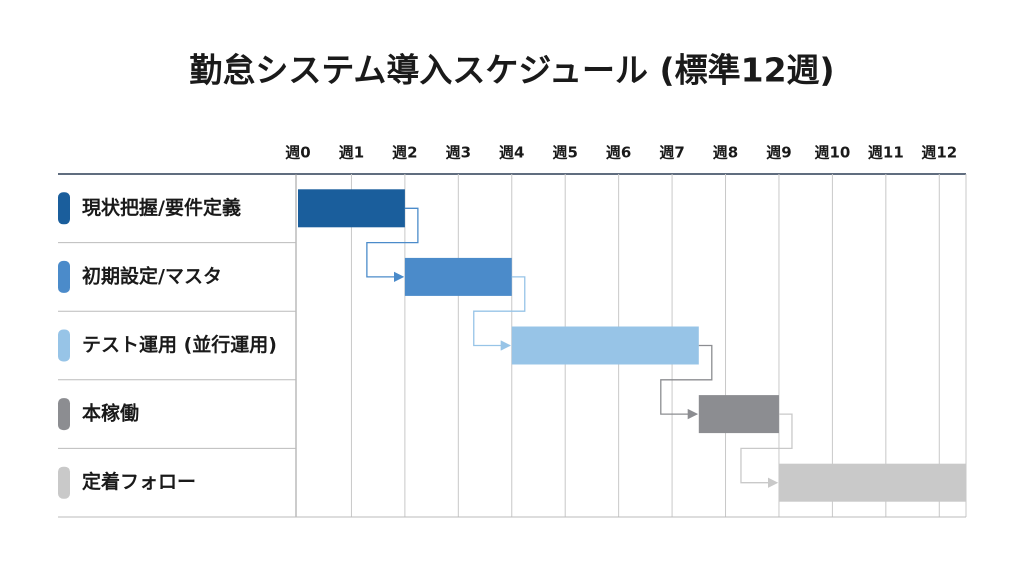  Describe the element at coordinates (618, 153) in the screenshot. I see `x-tick-label: 週6` at that location.